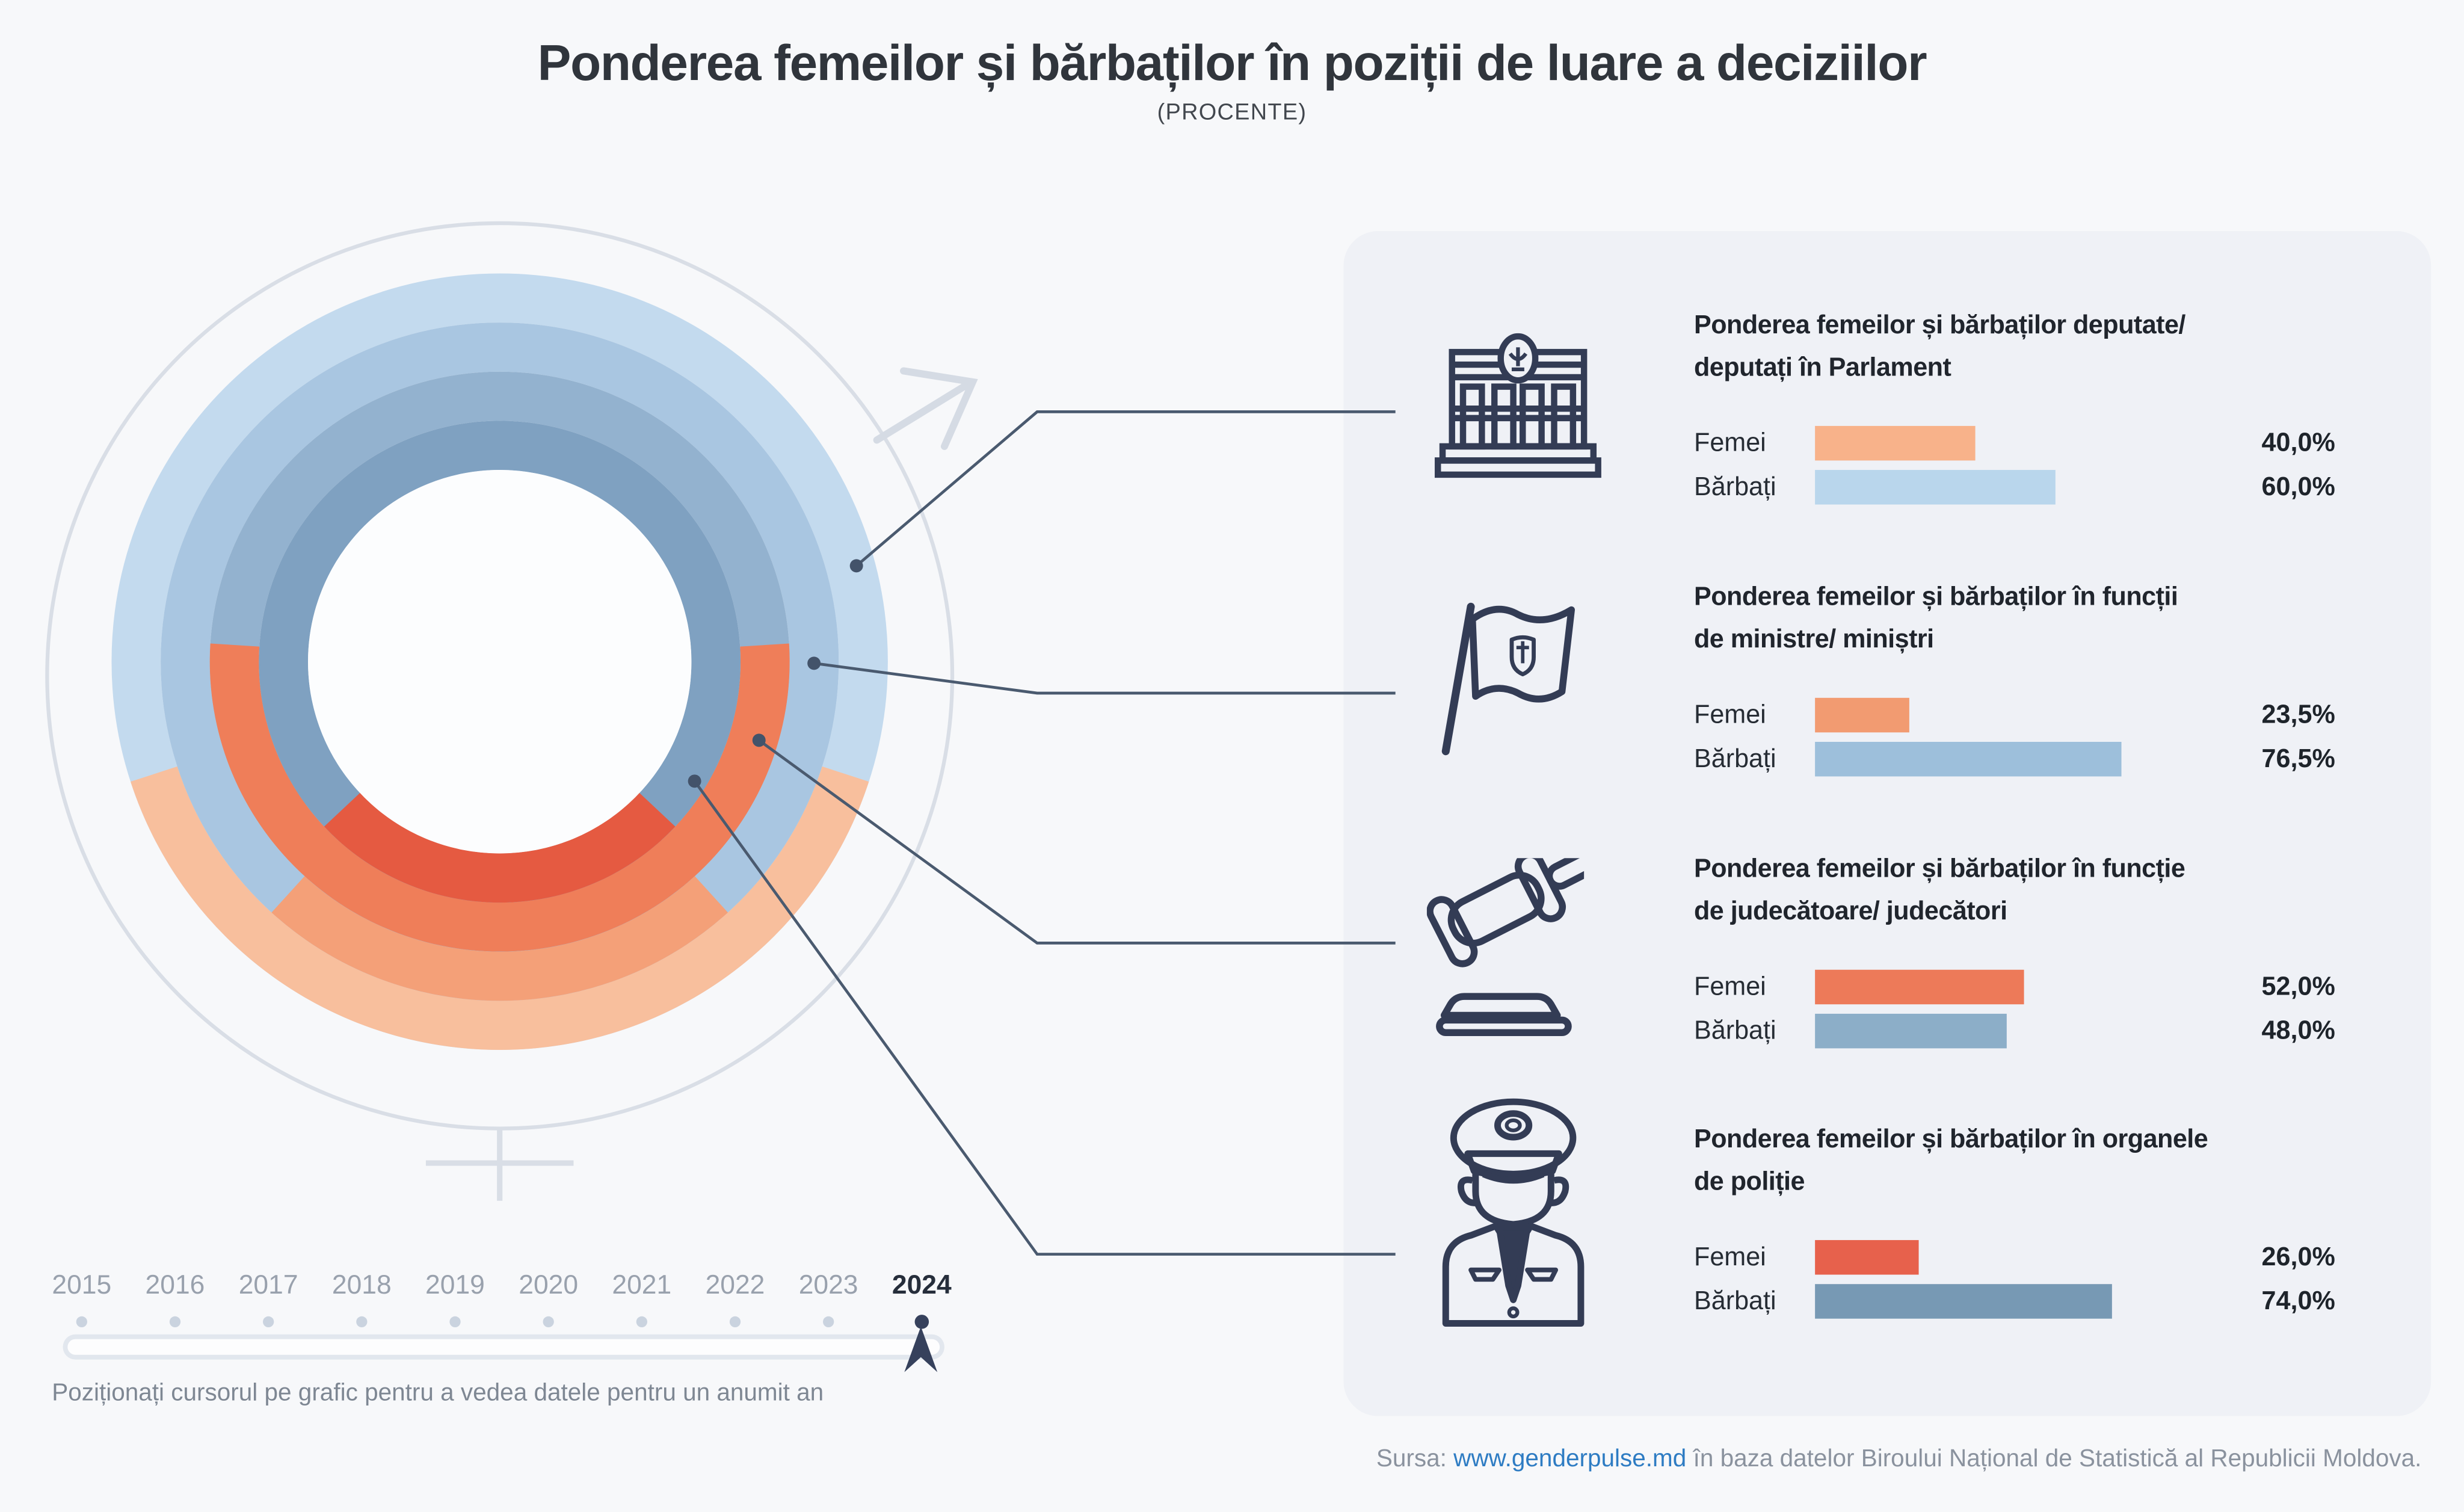  What do you see at coordinates (268, 1322) in the screenshot?
I see `year-dot-2017` at bounding box center [268, 1322].